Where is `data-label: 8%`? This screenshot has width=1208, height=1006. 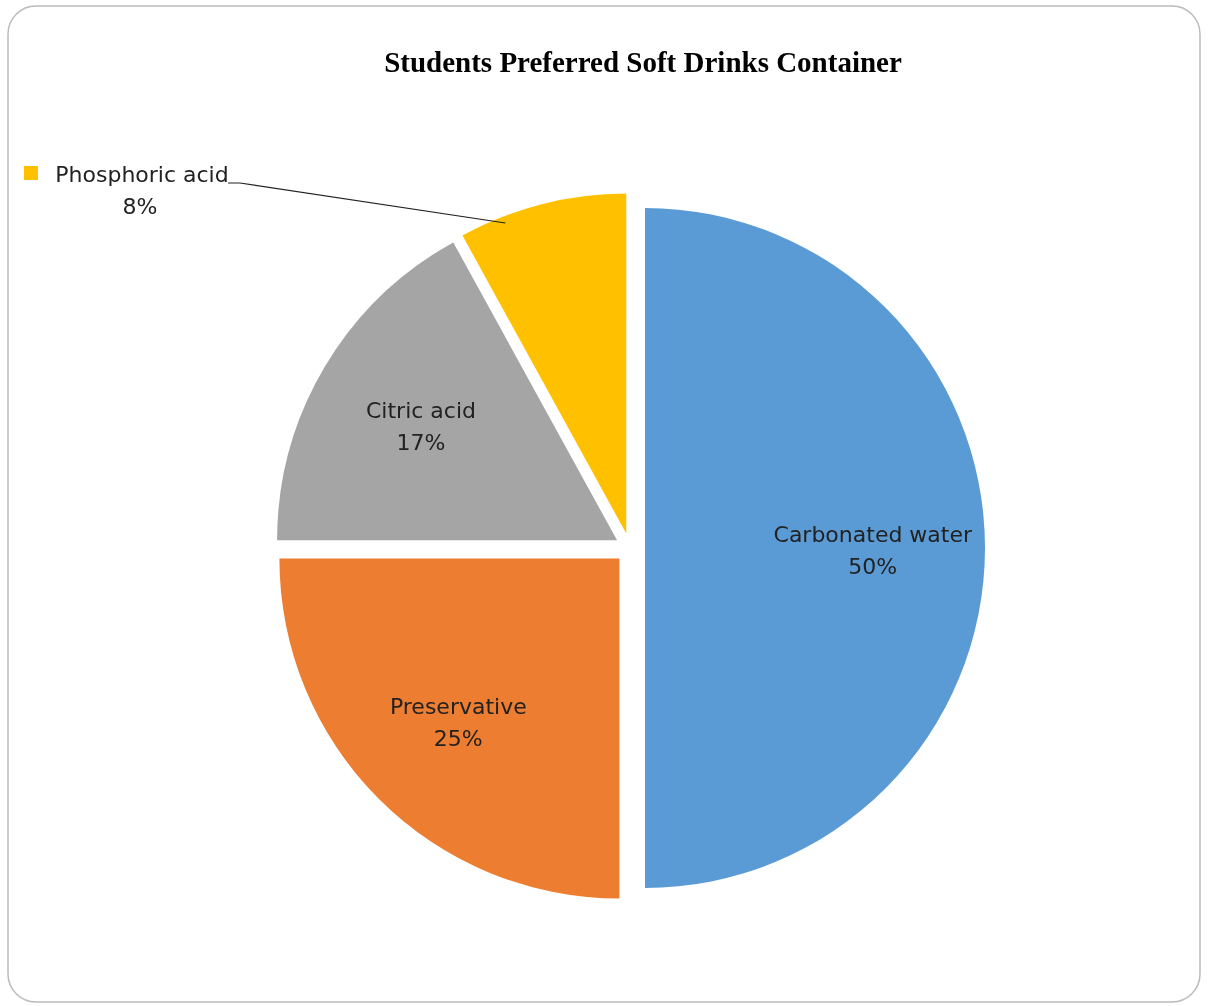
data-label: 8% is located at coordinates (140, 206).